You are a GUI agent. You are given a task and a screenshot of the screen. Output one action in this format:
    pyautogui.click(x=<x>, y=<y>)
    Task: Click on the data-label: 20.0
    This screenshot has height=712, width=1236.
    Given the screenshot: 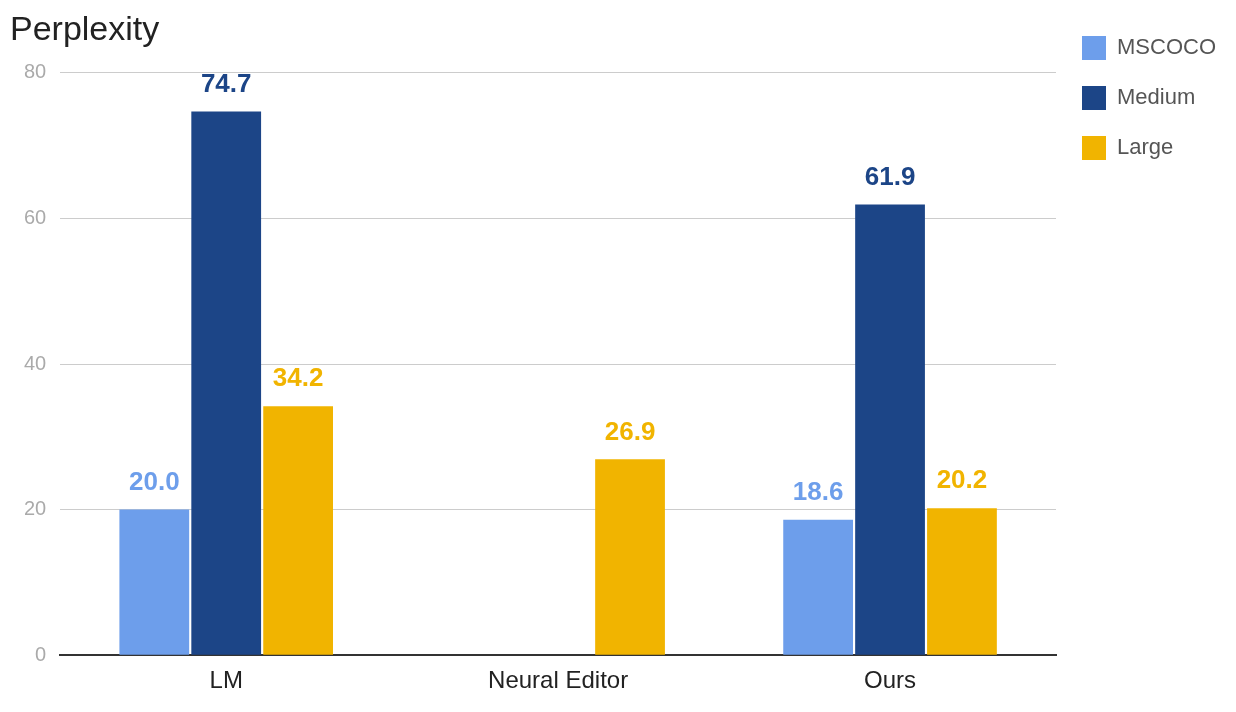 What is the action you would take?
    pyautogui.click(x=154, y=480)
    